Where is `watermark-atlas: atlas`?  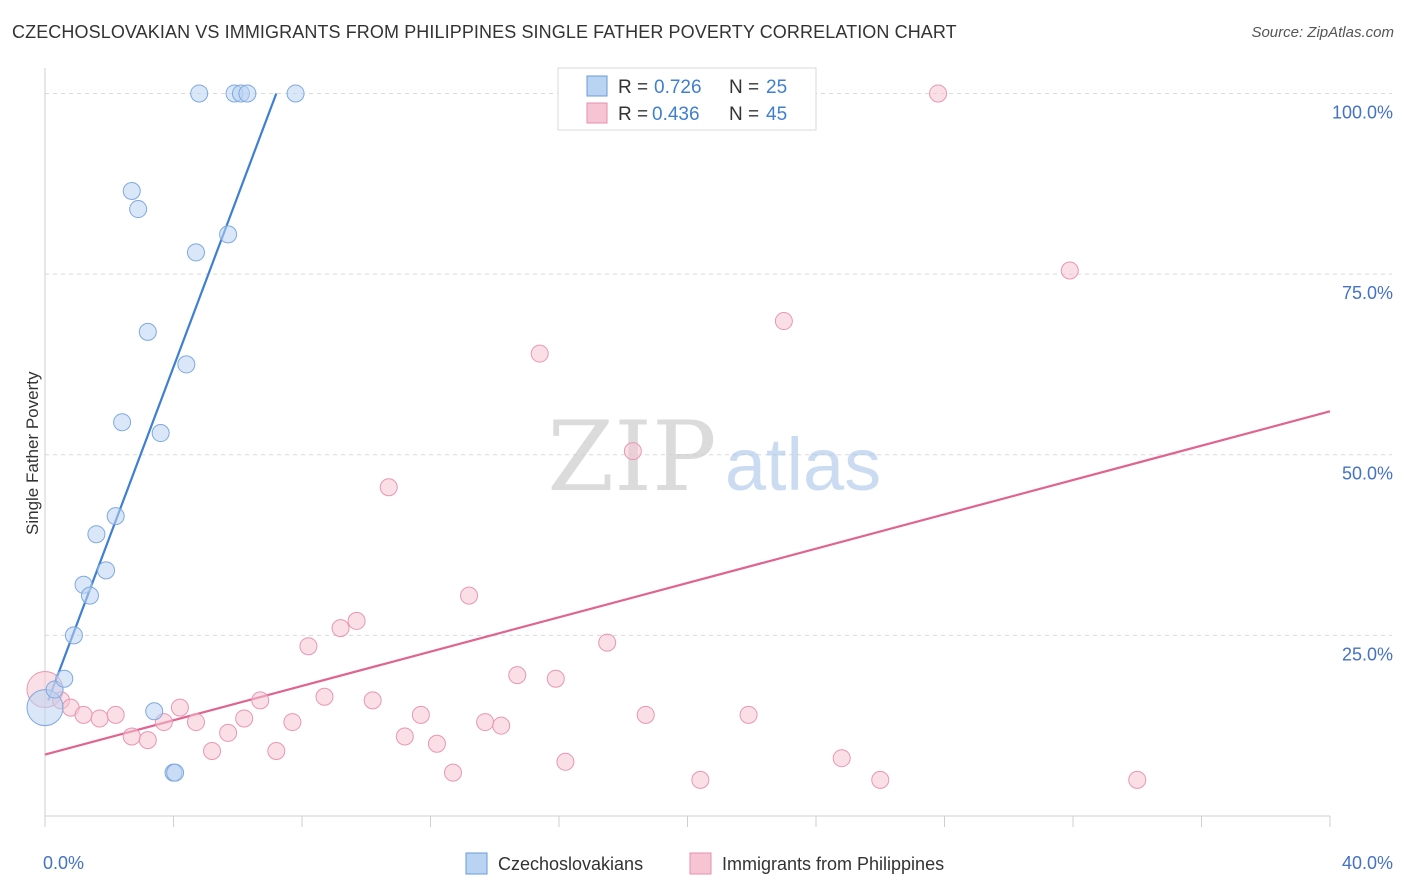 watermark-atlas: atlas is located at coordinates (803, 464).